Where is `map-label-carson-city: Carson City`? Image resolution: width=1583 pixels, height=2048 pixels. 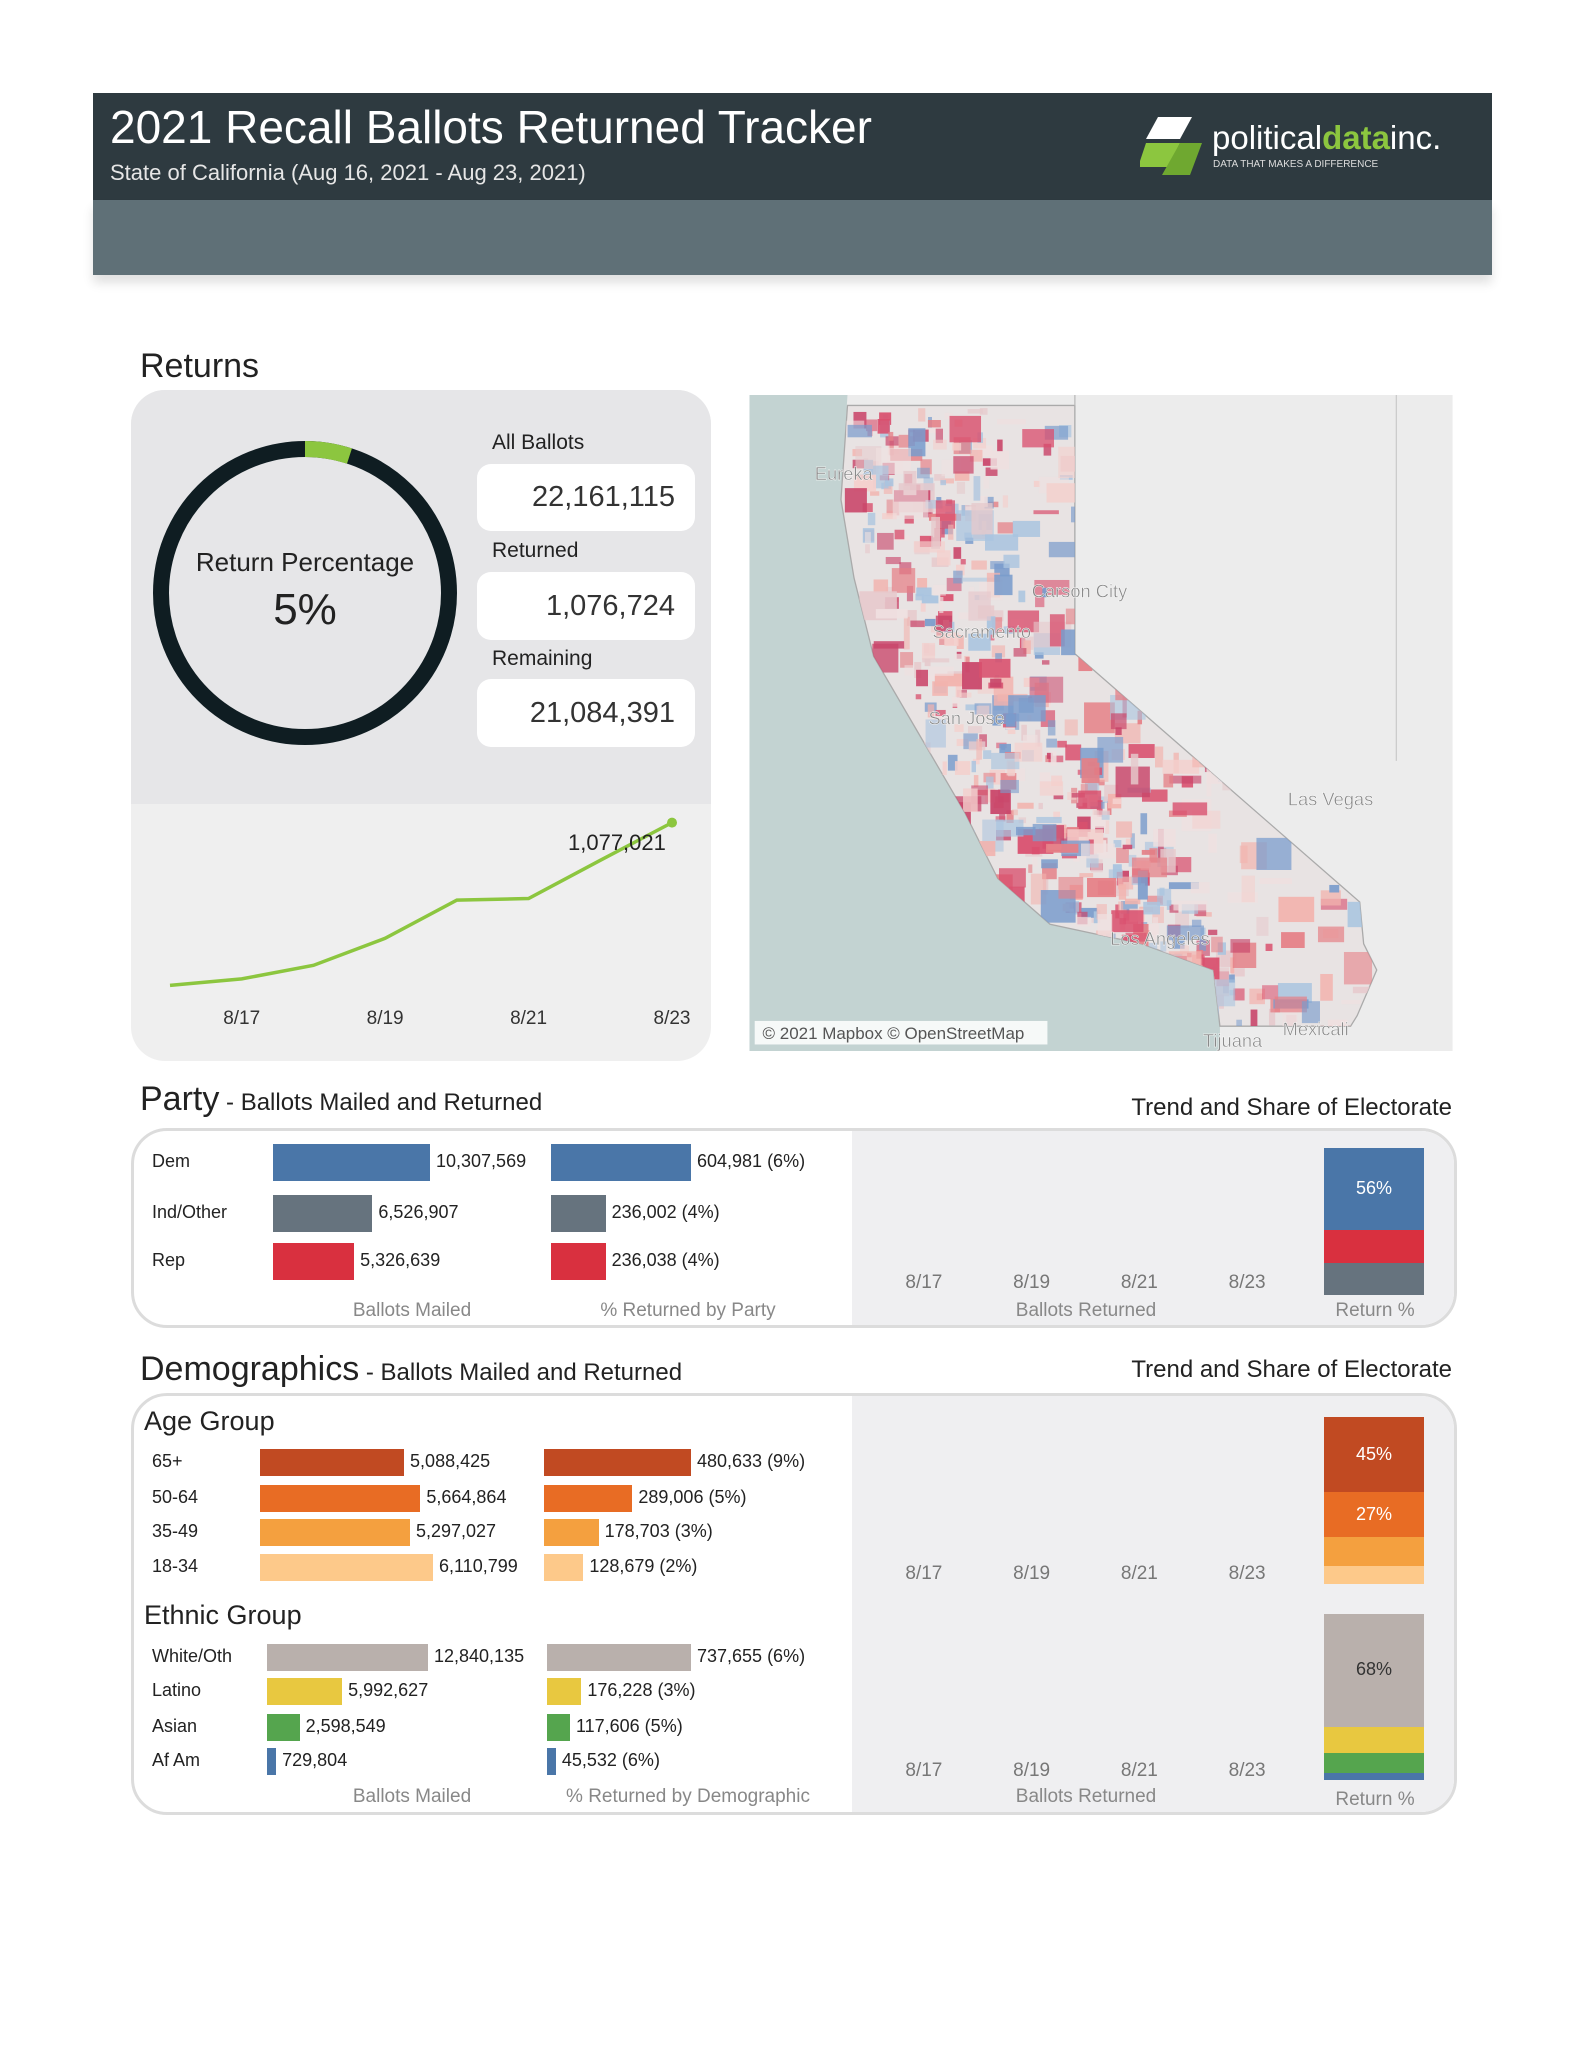 map-label-carson-city: Carson City is located at coordinates (1080, 591).